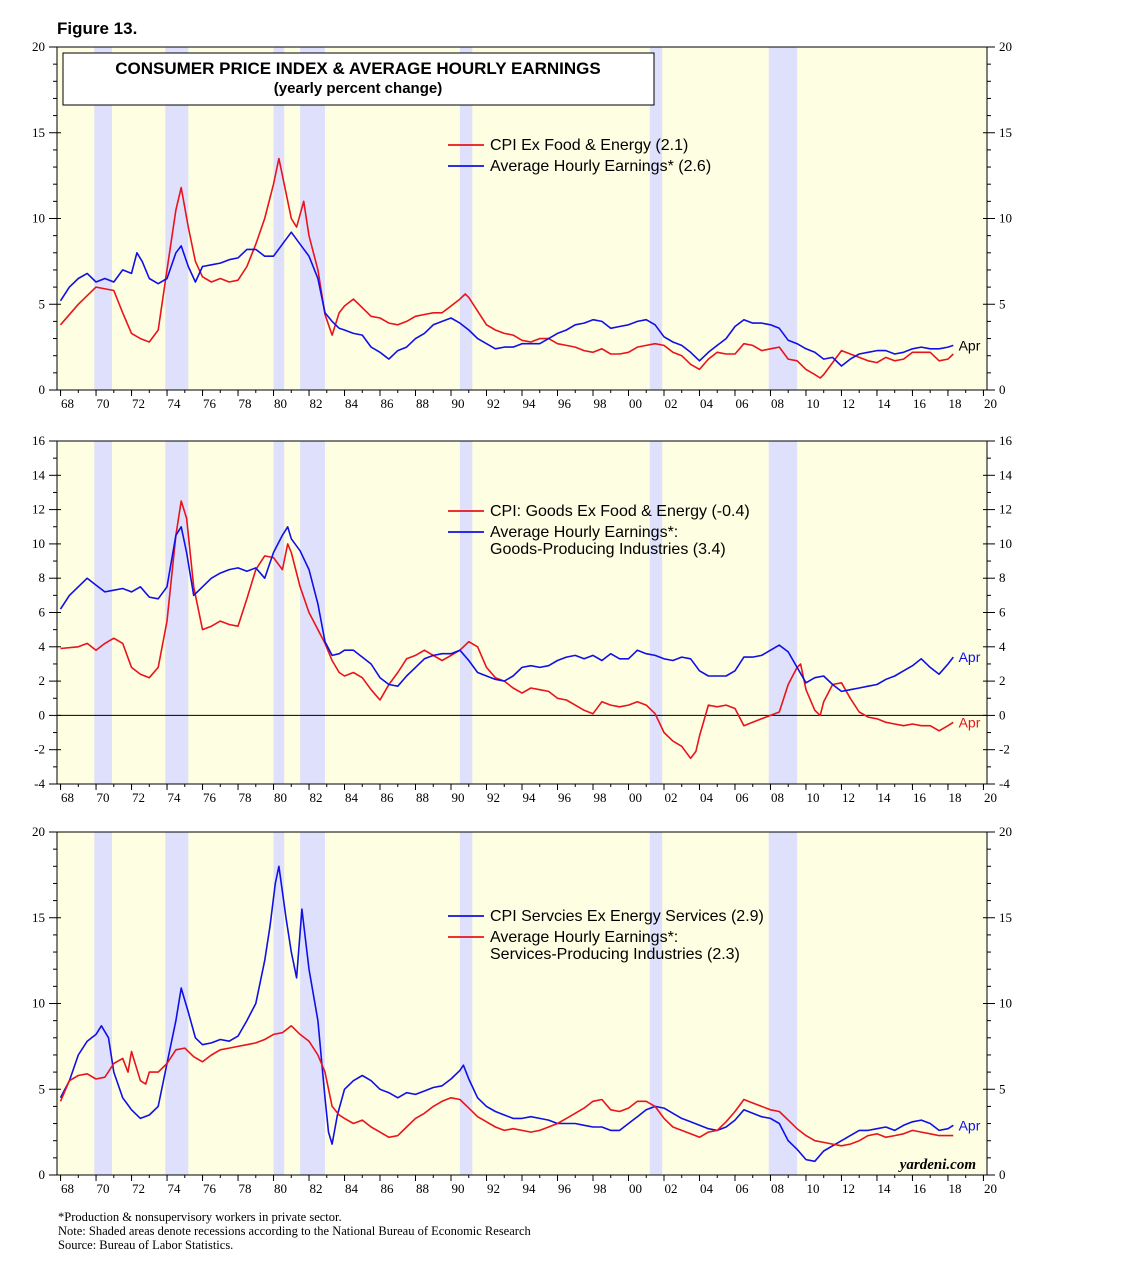  I want to click on y-tick-label-left: 4, so click(42, 646).